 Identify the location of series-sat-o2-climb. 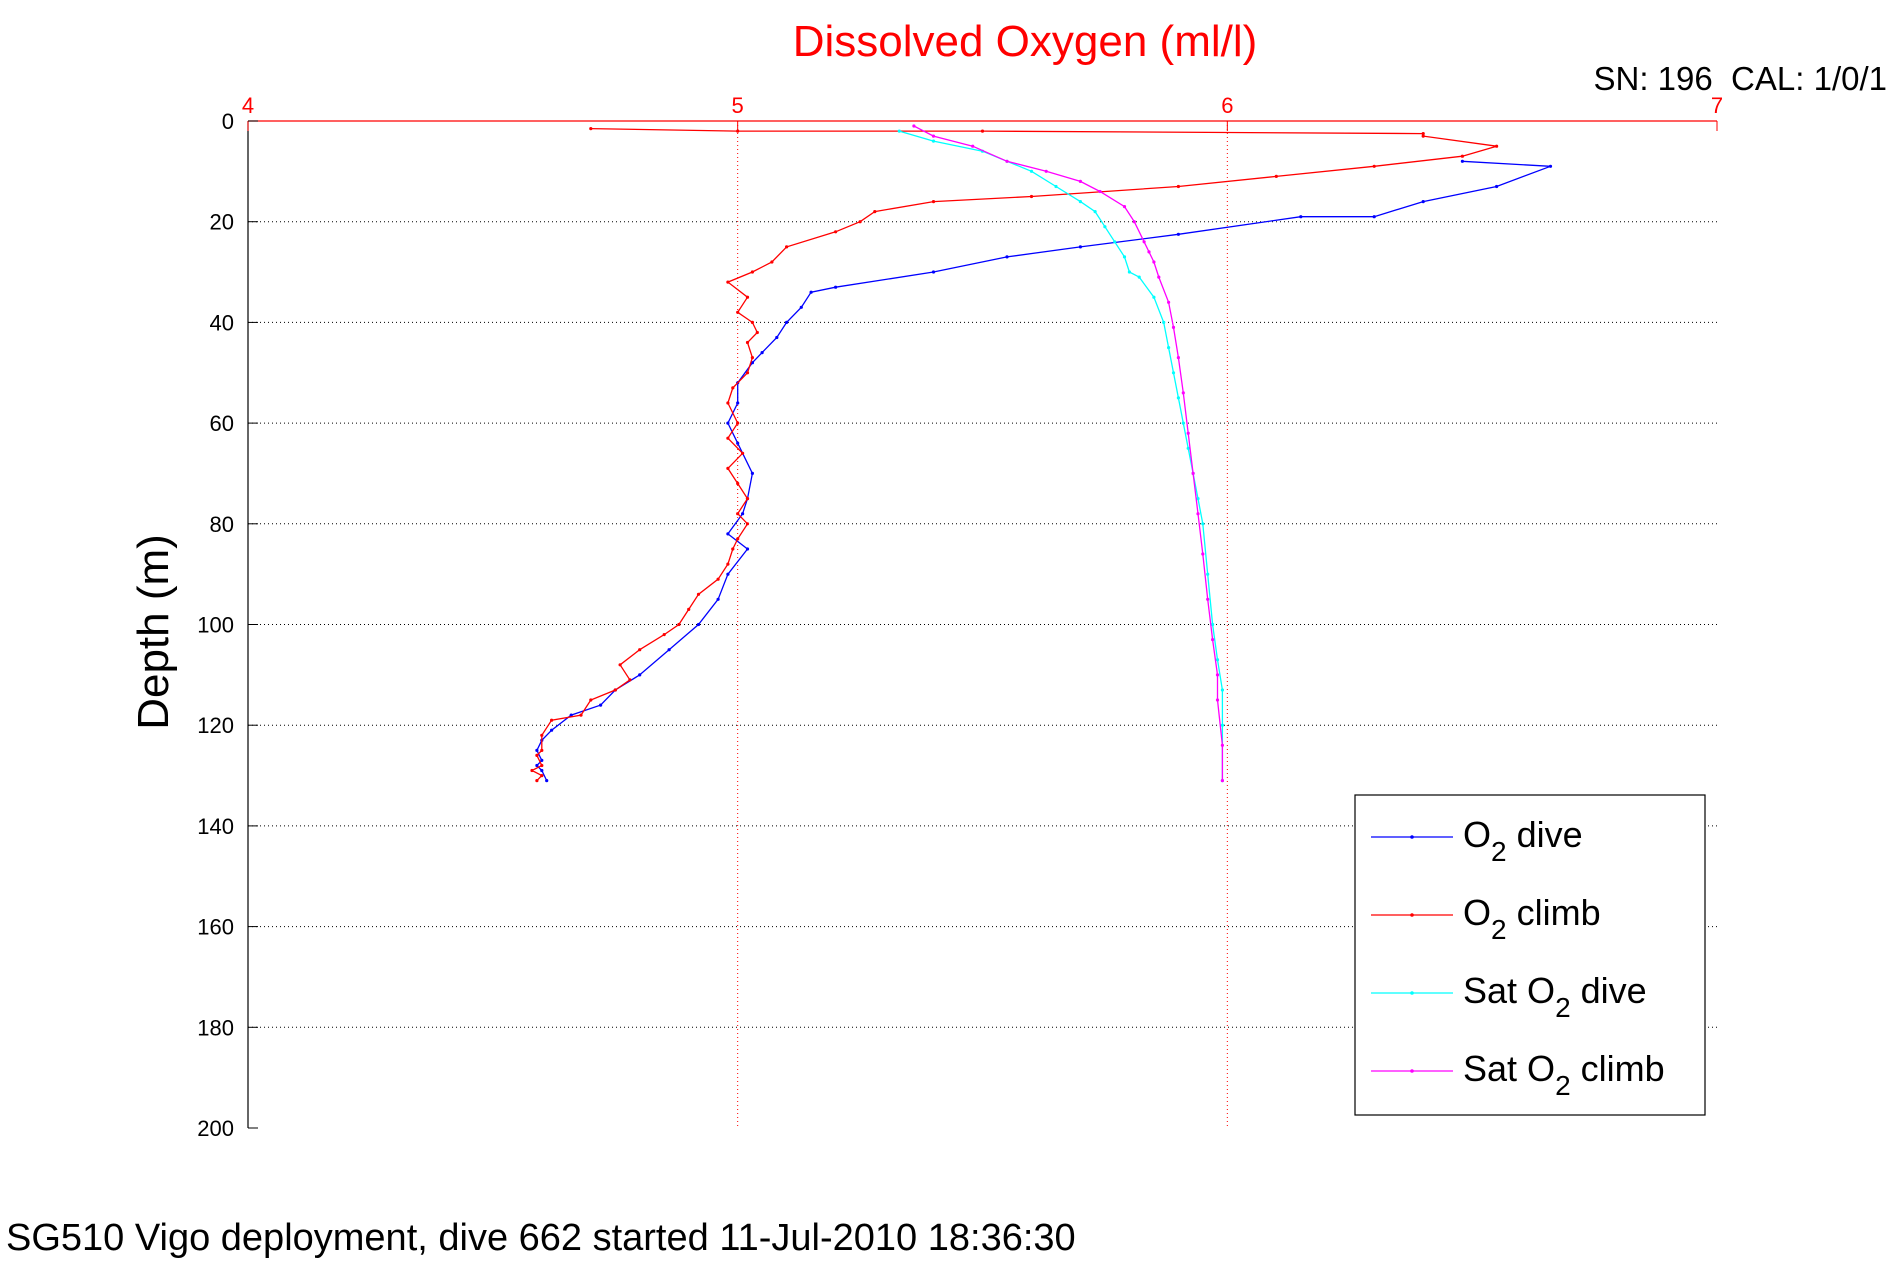
(1068, 453).